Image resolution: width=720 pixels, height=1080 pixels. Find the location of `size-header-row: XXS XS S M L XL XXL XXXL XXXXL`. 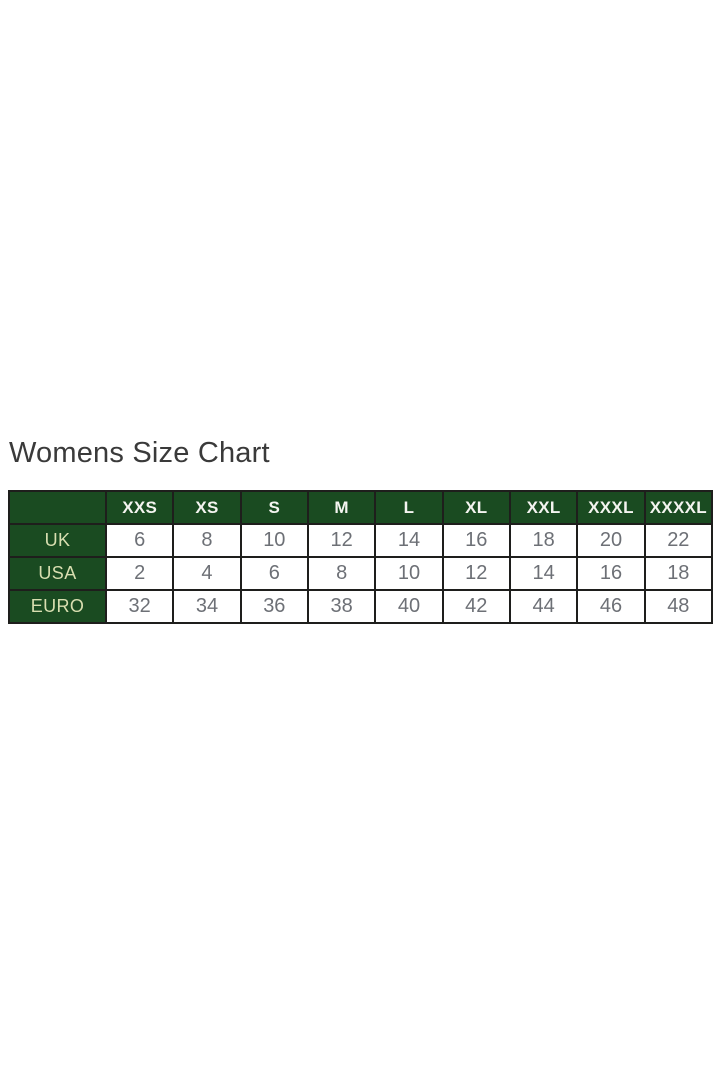

size-header-row: XXS XS S M L XL XXL XXXL XXXXL is located at coordinates (361, 507).